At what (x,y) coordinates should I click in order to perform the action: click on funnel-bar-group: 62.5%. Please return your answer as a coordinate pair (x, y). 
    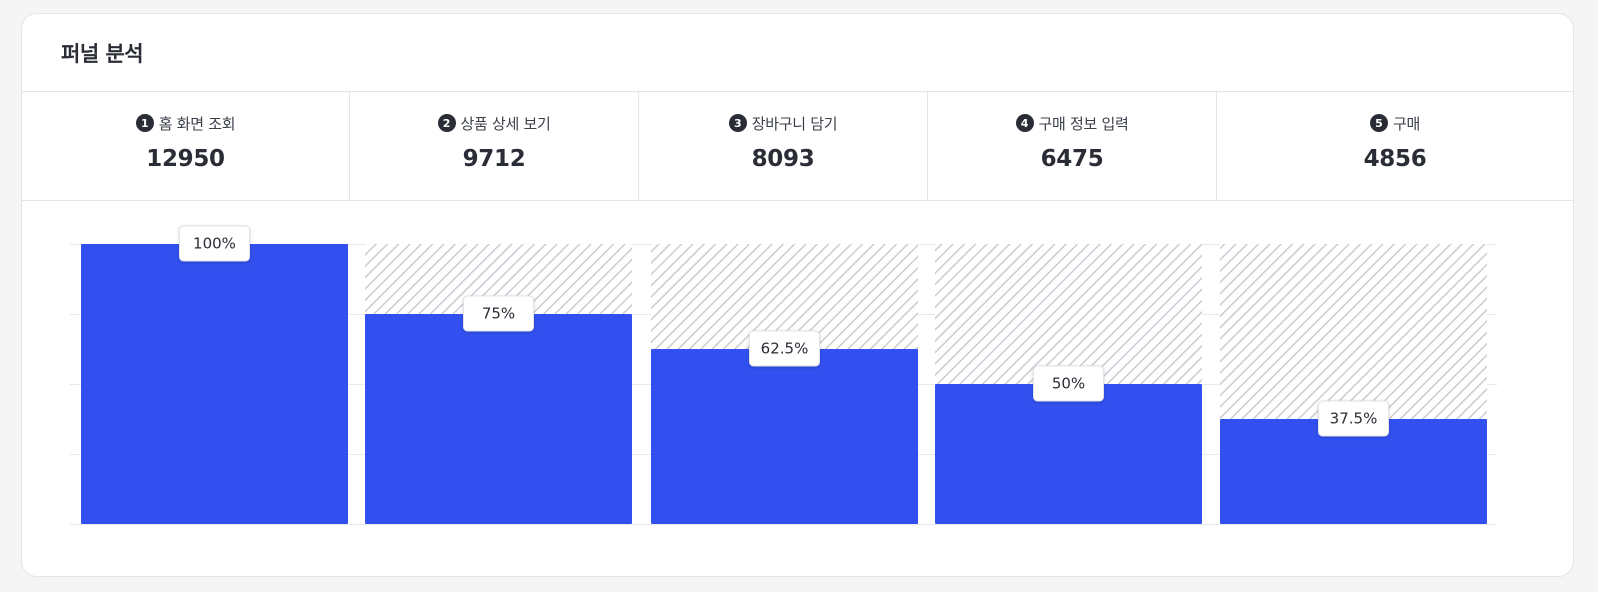
    Looking at the image, I should click on (784, 384).